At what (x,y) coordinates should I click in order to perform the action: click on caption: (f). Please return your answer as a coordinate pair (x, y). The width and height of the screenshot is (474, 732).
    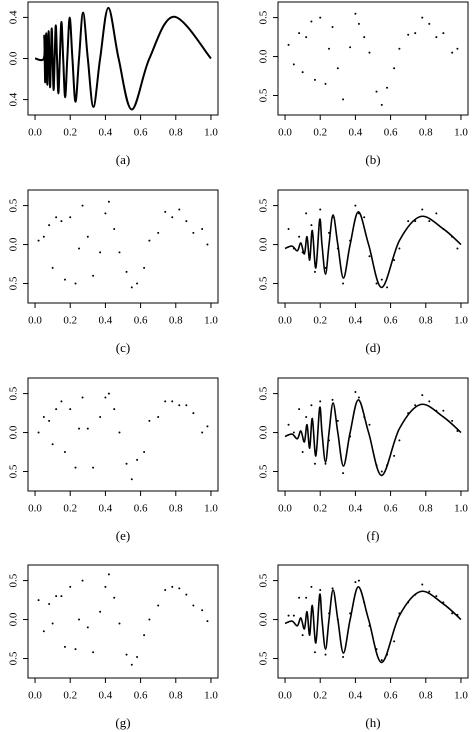
    Looking at the image, I should click on (373, 535).